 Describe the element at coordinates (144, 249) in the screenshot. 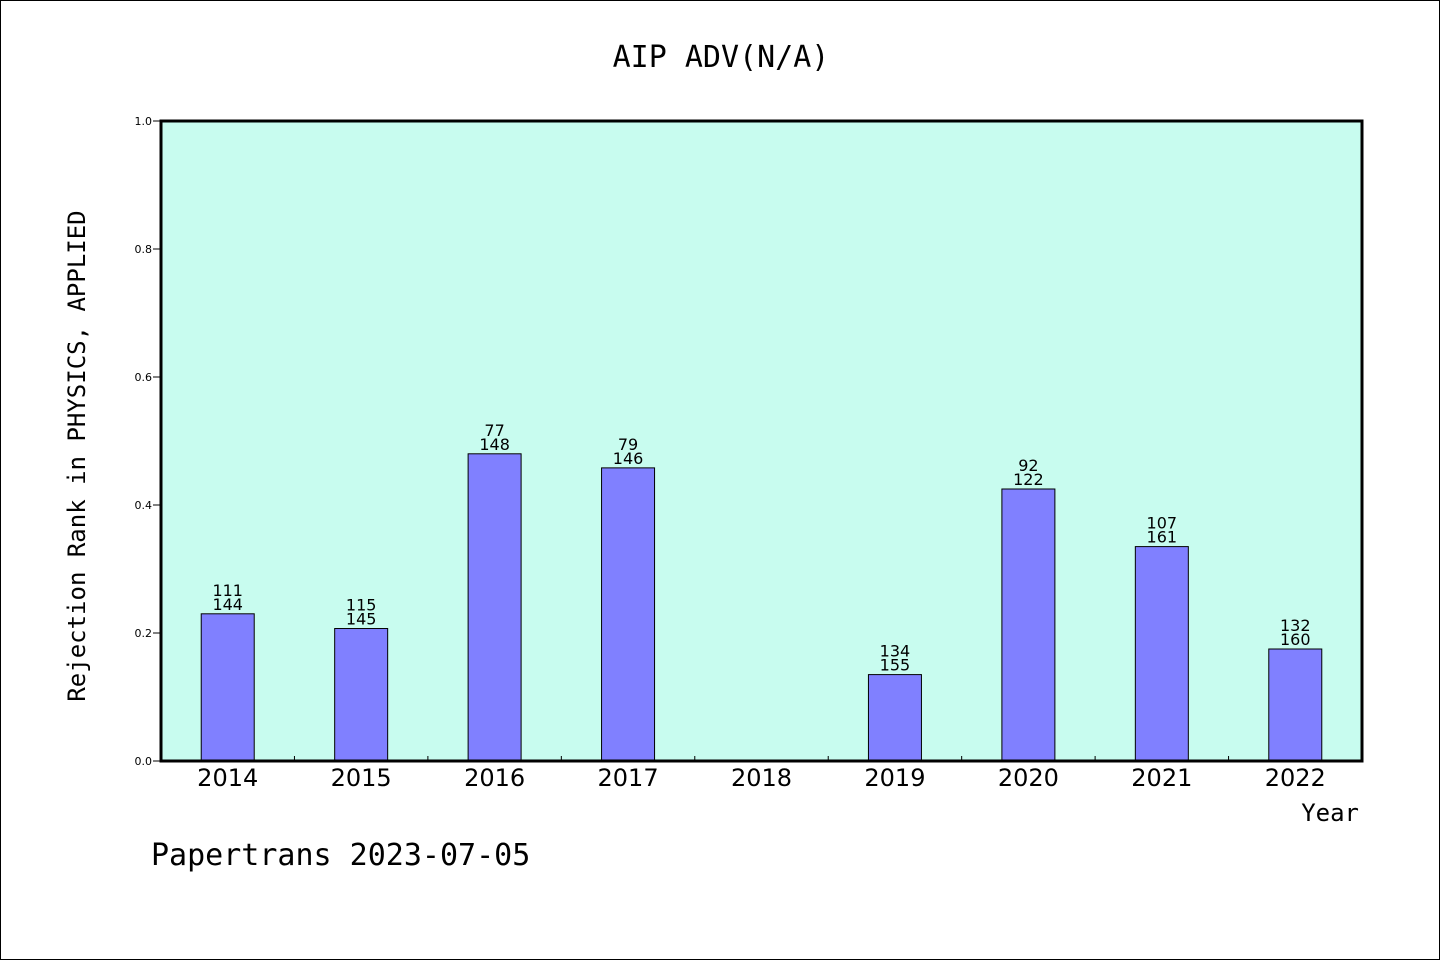

I see `y-tick-label: 0.8` at that location.